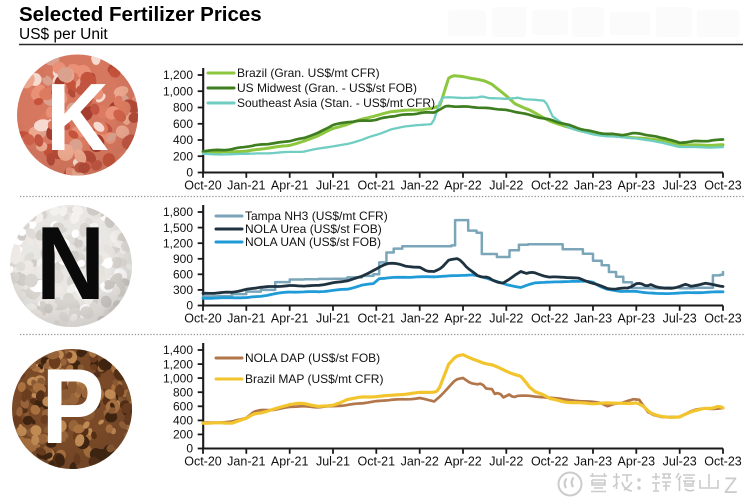  What do you see at coordinates (183, 290) in the screenshot?
I see `svg-text: 300` at bounding box center [183, 290].